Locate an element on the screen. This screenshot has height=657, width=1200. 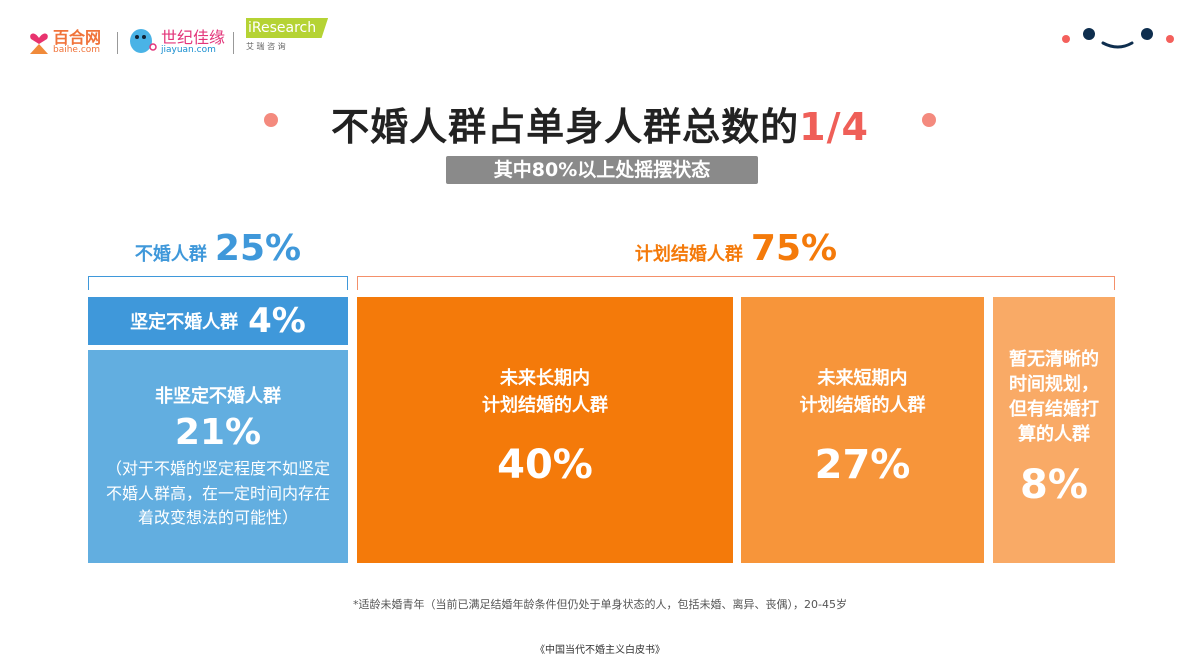
jiayuan-name: 世纪佳缘 is located at coordinates (193, 37).